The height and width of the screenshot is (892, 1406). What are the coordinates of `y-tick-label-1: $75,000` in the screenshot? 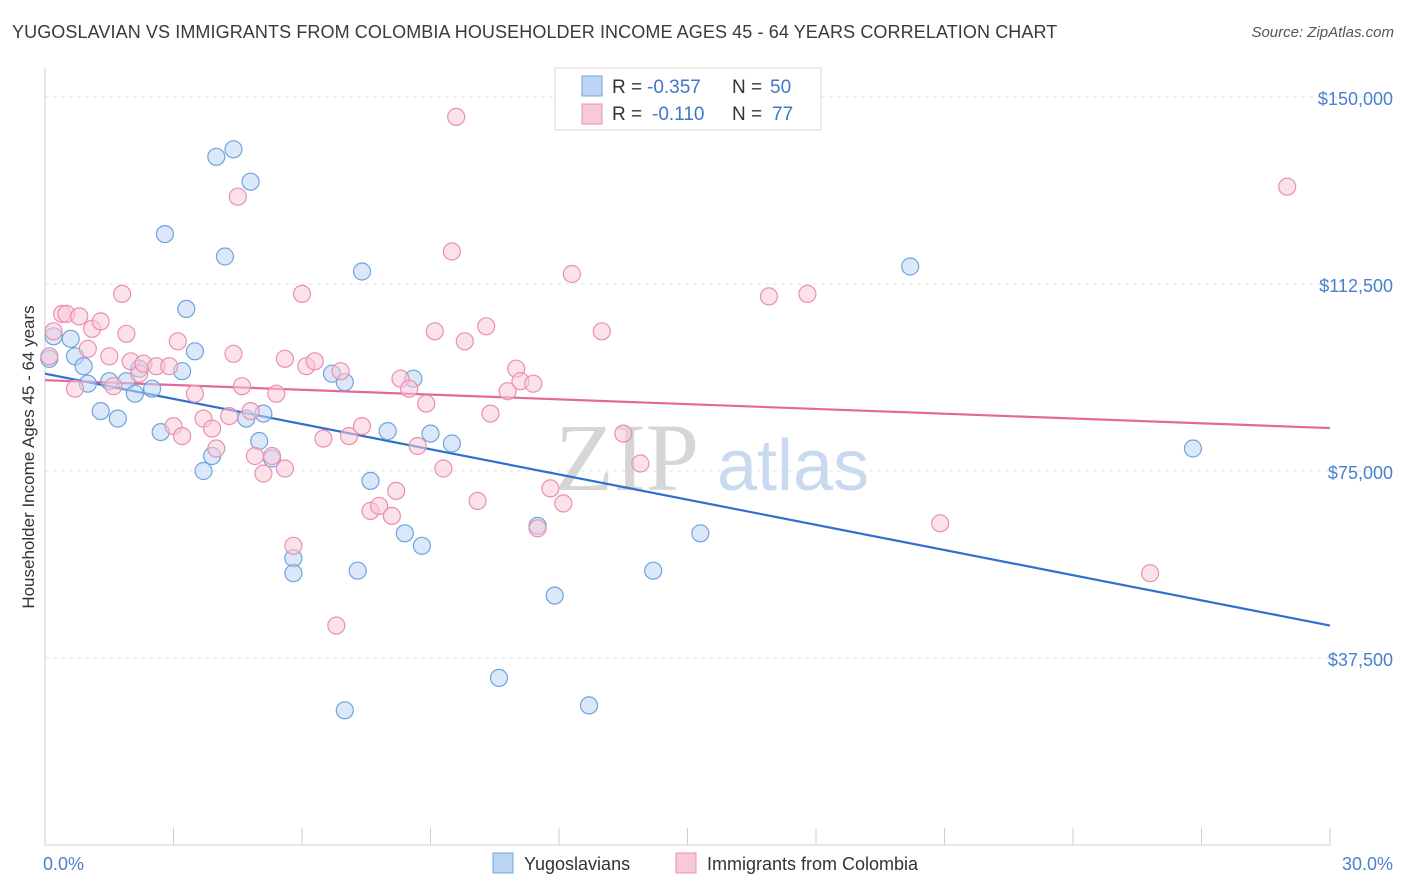 It's located at (1360, 473).